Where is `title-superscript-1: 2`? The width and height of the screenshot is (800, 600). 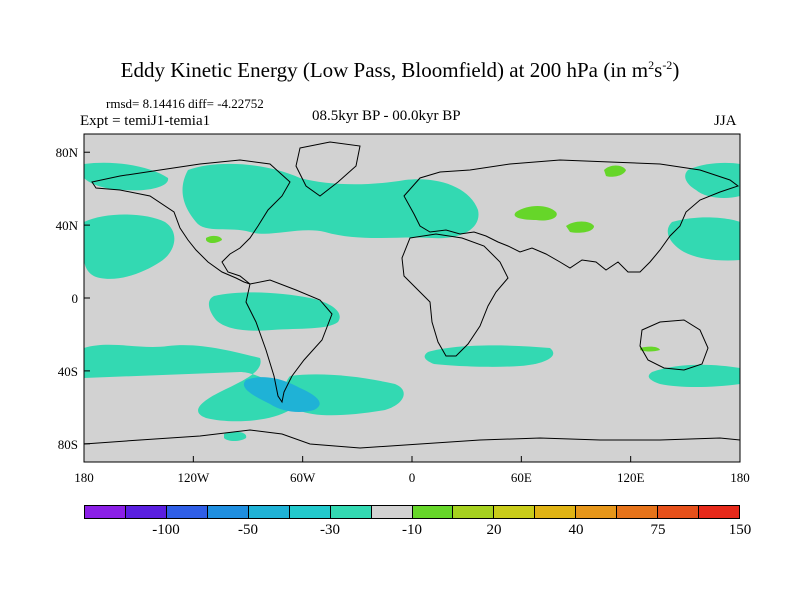 title-superscript-1: 2 is located at coordinates (651, 65).